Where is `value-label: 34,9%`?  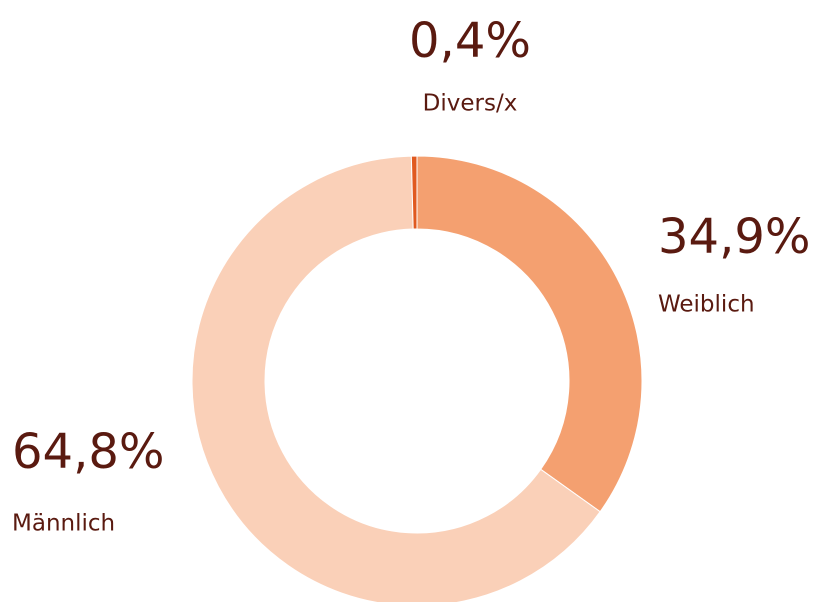
value-label: 34,9% is located at coordinates (734, 237).